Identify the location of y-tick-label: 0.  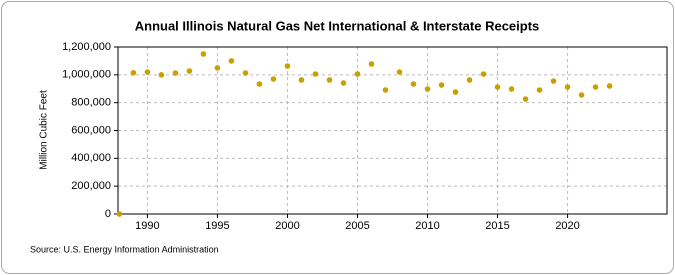
(108, 214).